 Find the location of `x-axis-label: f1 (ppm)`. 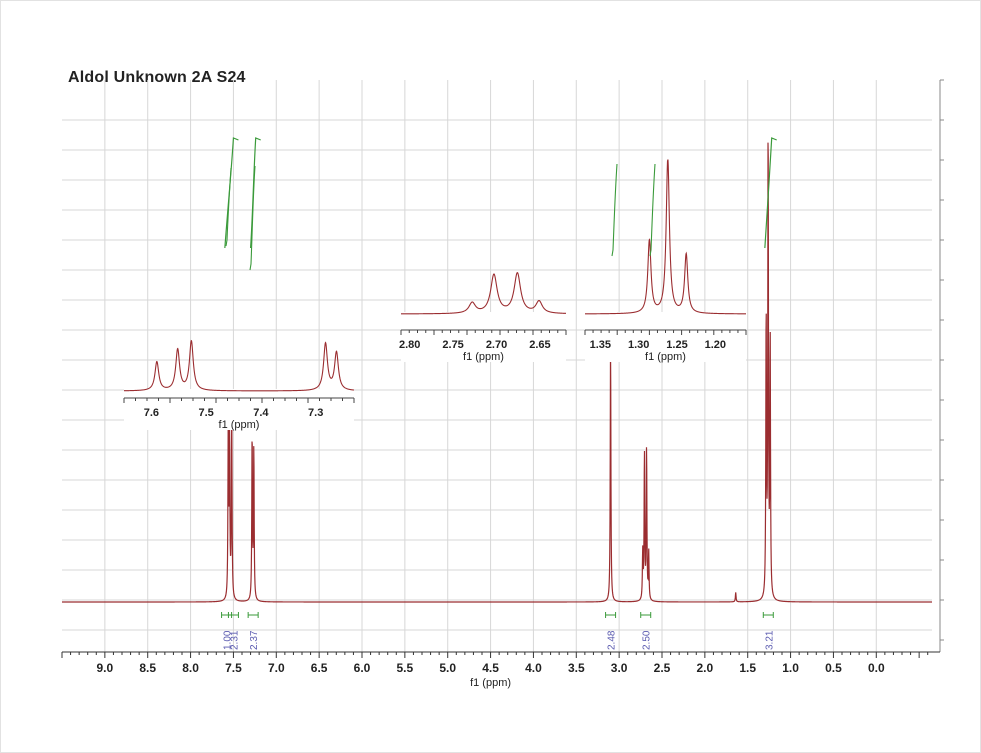

x-axis-label: f1 (ppm) is located at coordinates (490, 683).